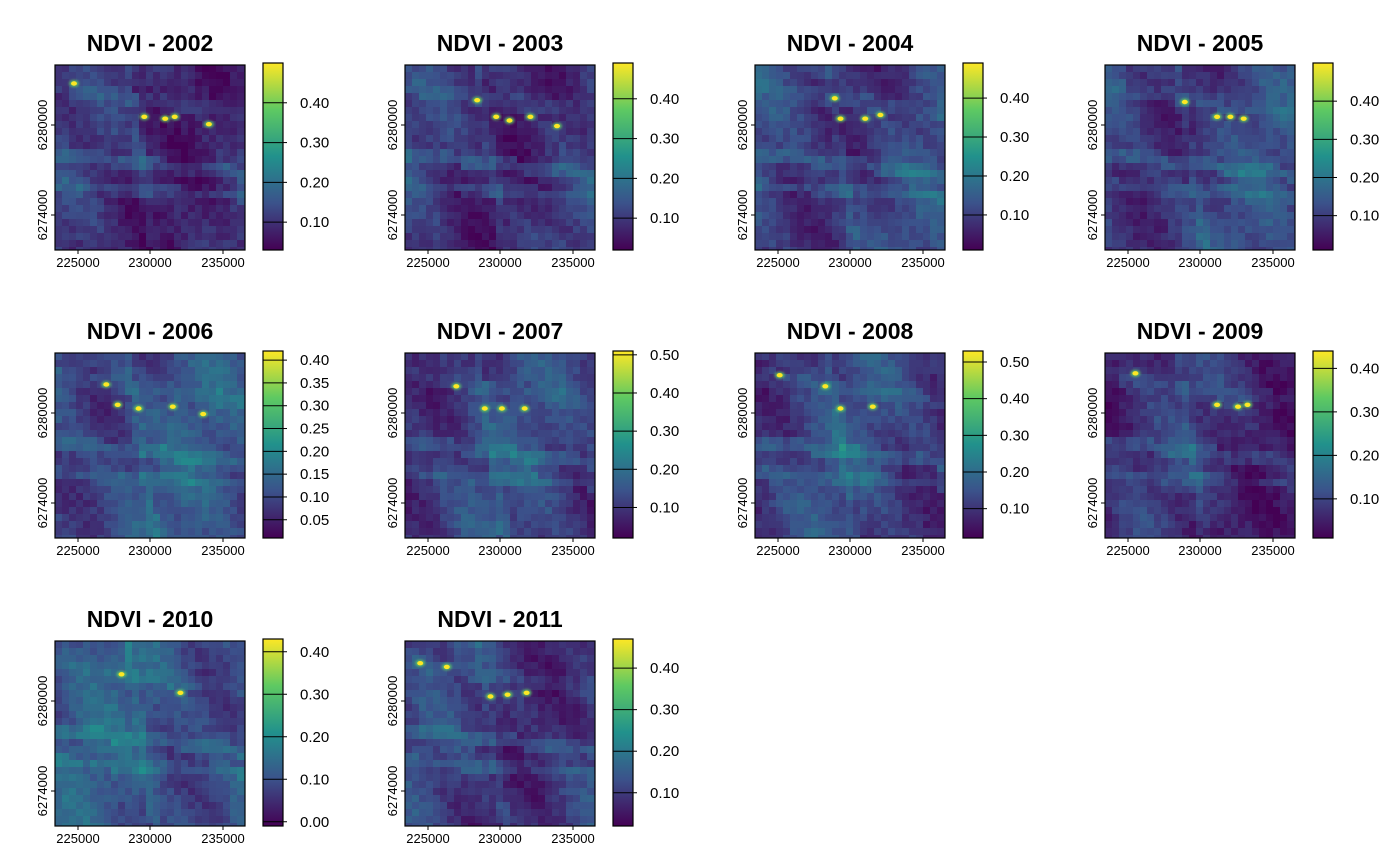 Image resolution: width=1400 pixels, height=865 pixels. What do you see at coordinates (499, 550) in the screenshot?
I see `x-tick-label: 230000` at bounding box center [499, 550].